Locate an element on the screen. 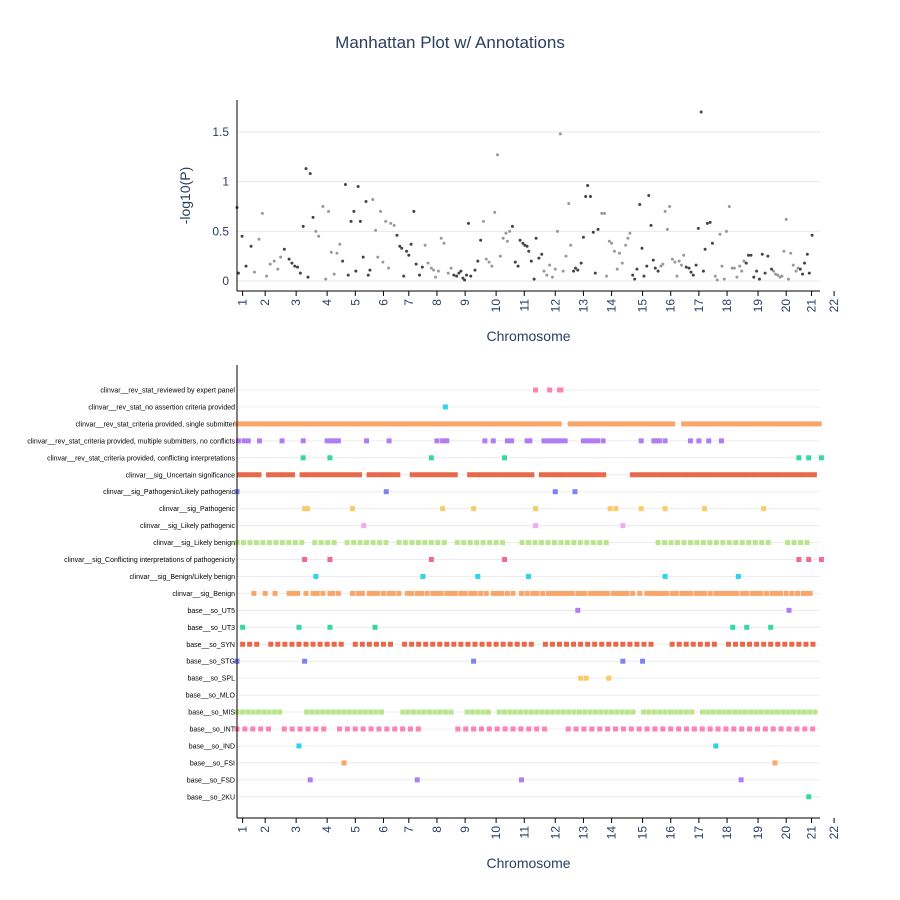 Image resolution: width=900 pixels, height=900 pixels. x-tick-label: 10 is located at coordinates (496, 833).